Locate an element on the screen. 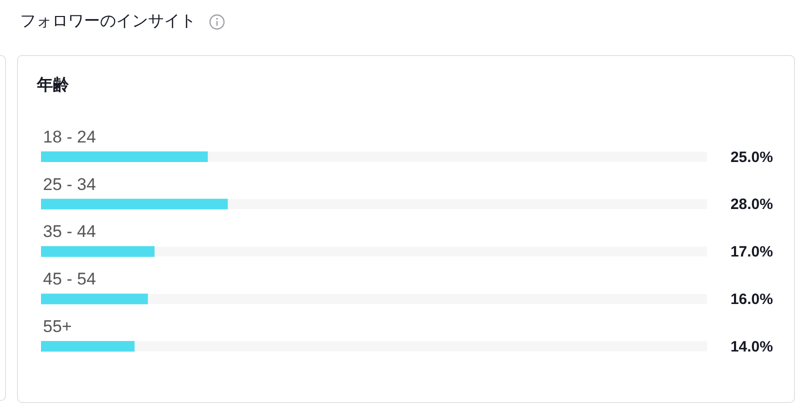  y-tick-label: 45 - 54 is located at coordinates (69, 279).